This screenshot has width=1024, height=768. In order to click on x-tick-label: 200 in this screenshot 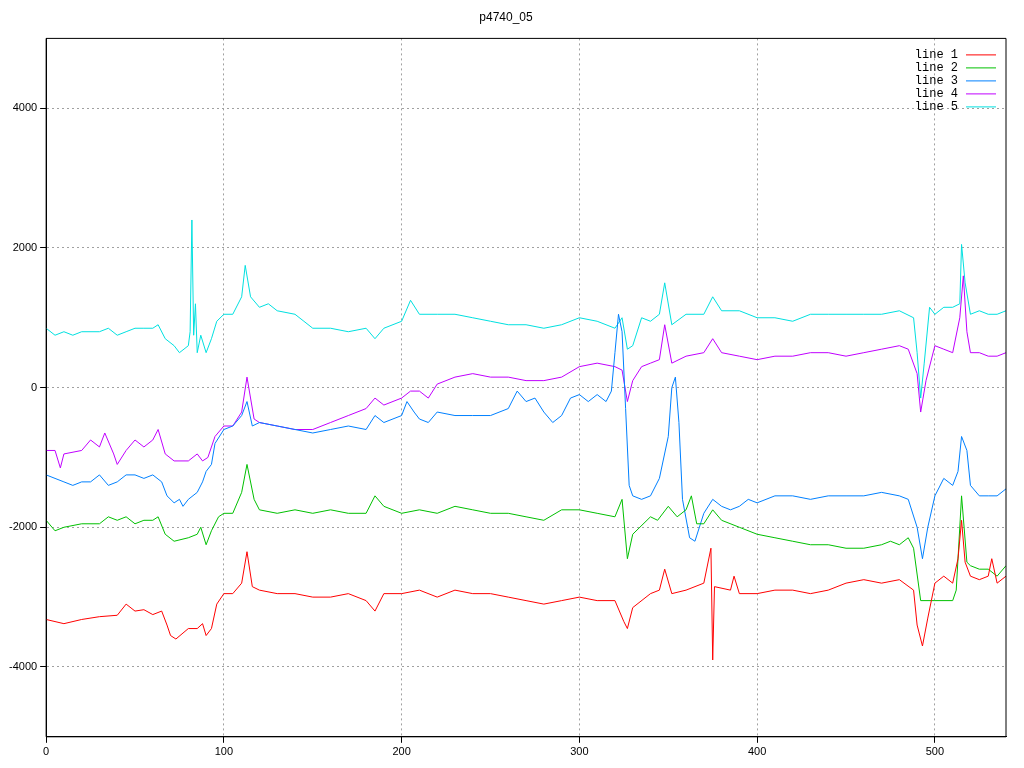, I will do `click(401, 751)`.